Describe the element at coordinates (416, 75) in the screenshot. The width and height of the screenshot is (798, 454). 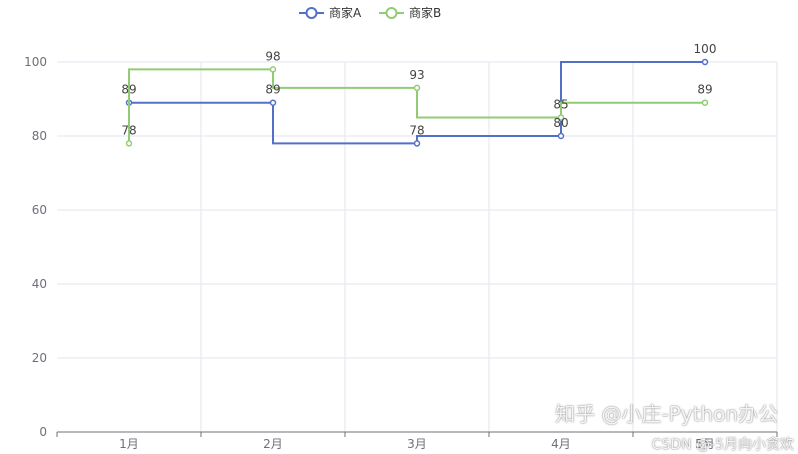
I see `data-label-s2-3: 93` at that location.